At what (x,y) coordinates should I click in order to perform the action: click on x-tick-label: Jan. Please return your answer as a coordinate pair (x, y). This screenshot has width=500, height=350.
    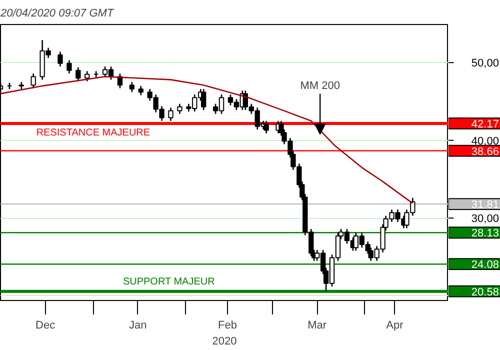
    Looking at the image, I should click on (138, 326).